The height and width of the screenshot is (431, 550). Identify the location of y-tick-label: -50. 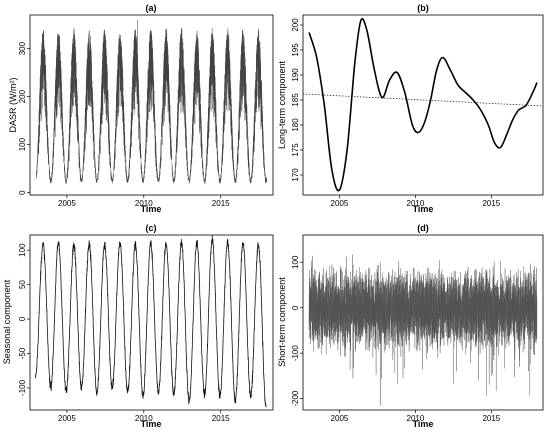
(22, 353).